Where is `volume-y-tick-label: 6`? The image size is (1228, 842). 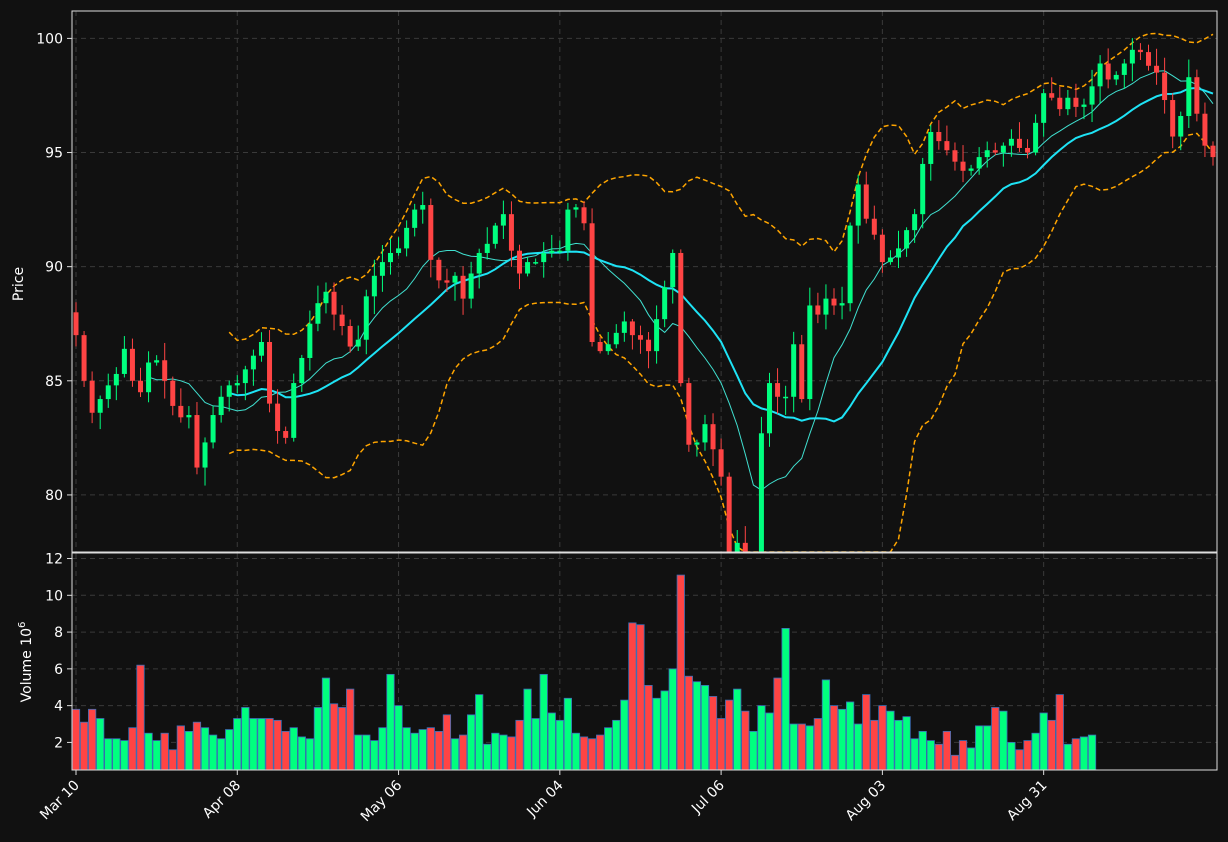
volume-y-tick-label: 6 is located at coordinates (58, 670).